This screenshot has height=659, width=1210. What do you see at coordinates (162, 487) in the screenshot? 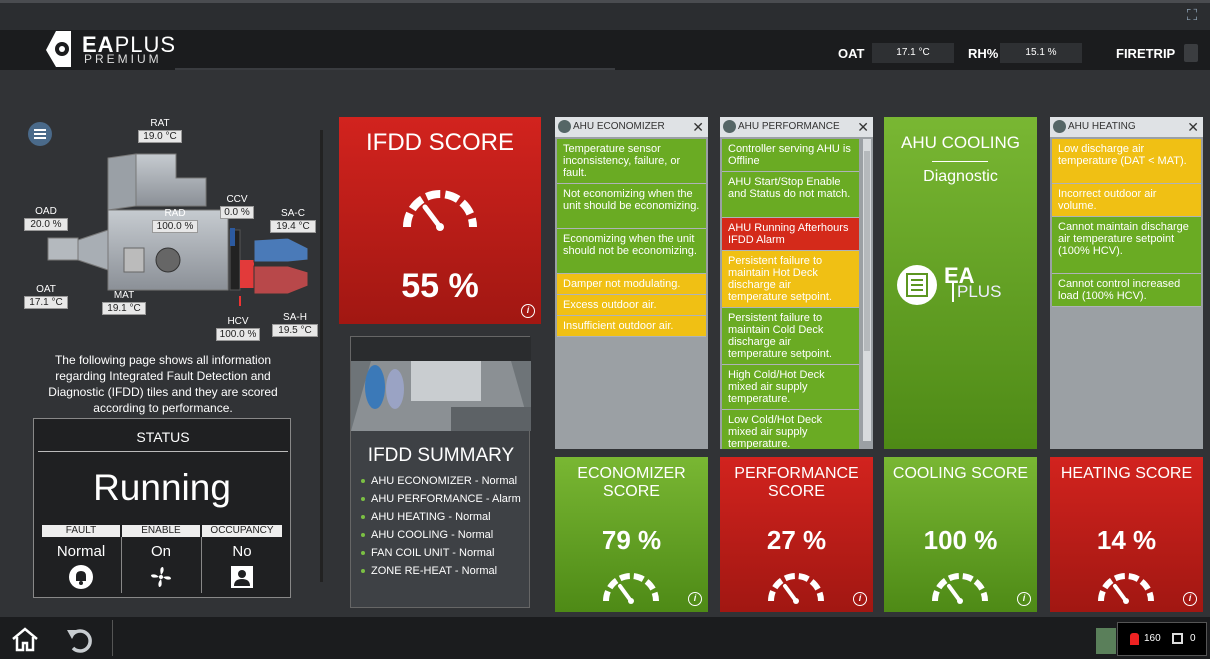
I see `status-state: Running` at bounding box center [162, 487].